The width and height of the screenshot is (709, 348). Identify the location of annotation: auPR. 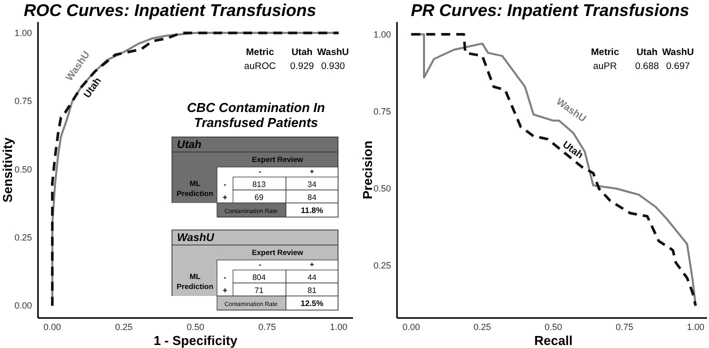
(605, 66).